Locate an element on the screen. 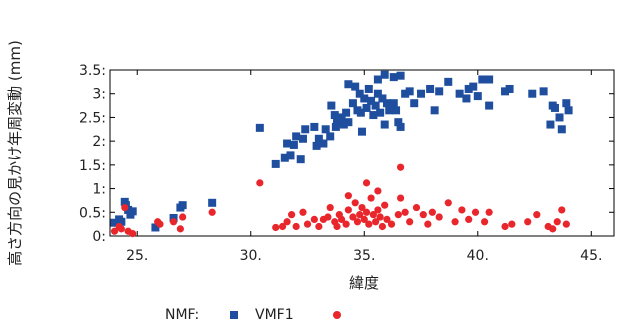 Image resolution: width=628 pixels, height=324 pixels. x-tick-label: 35. is located at coordinates (364, 256).